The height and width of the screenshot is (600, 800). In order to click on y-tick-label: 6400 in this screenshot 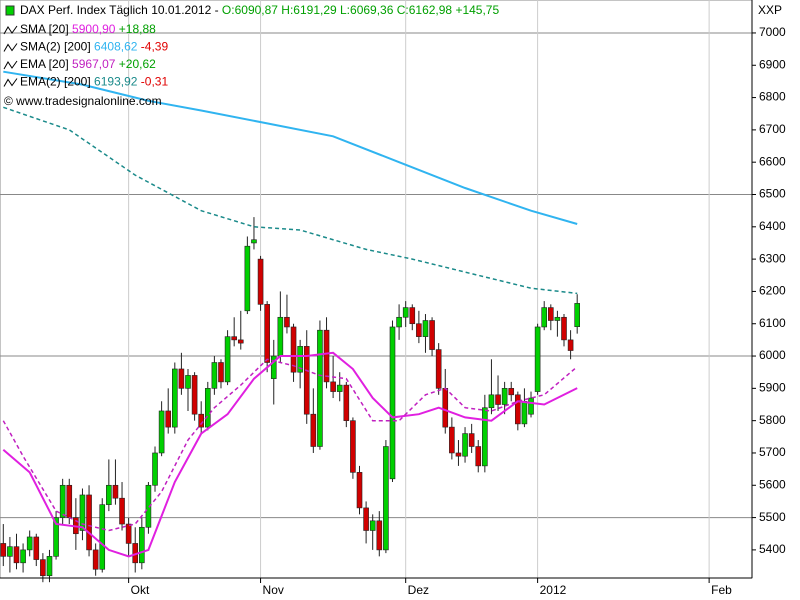, I will do `click(772, 226)`.